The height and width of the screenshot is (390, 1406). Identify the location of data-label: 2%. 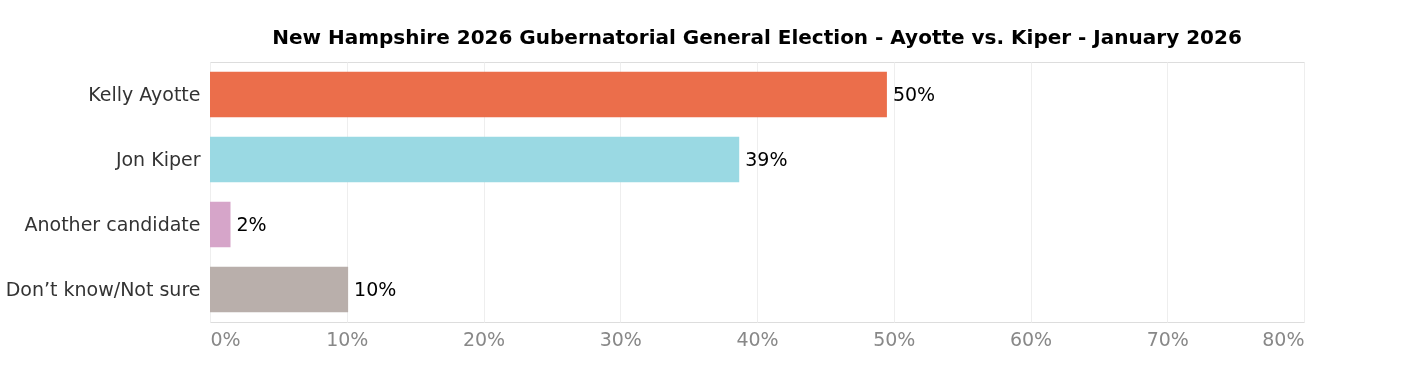
(251, 223).